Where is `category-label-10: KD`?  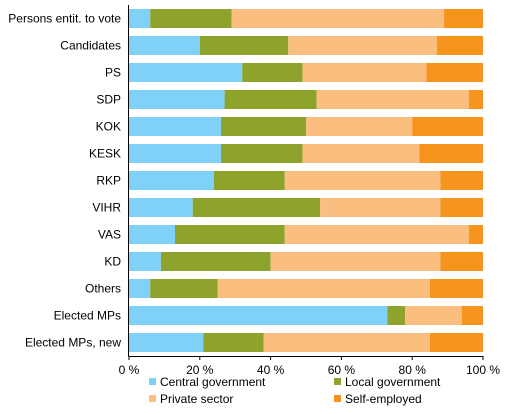 category-label-10: KD is located at coordinates (112, 262).